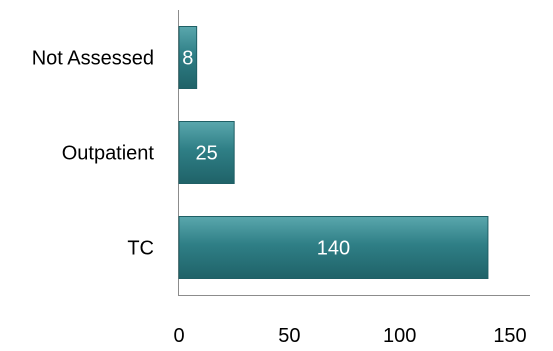 This screenshot has width=553, height=351. What do you see at coordinates (509, 336) in the screenshot?
I see `x-tick-label: 150` at bounding box center [509, 336].